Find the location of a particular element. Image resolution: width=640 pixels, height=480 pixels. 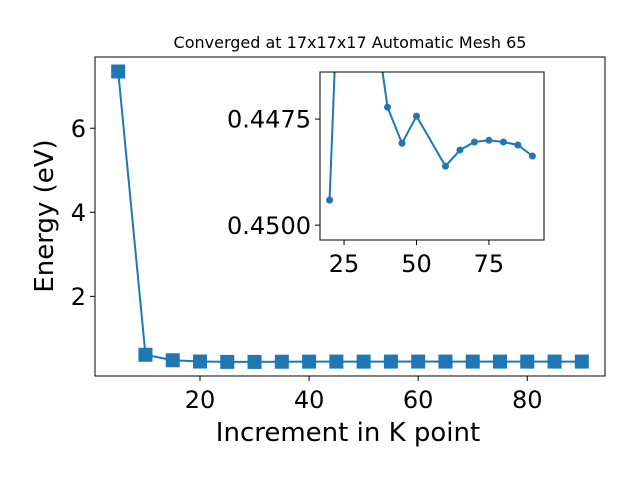

x-tick-label: 75 is located at coordinates (489, 264).